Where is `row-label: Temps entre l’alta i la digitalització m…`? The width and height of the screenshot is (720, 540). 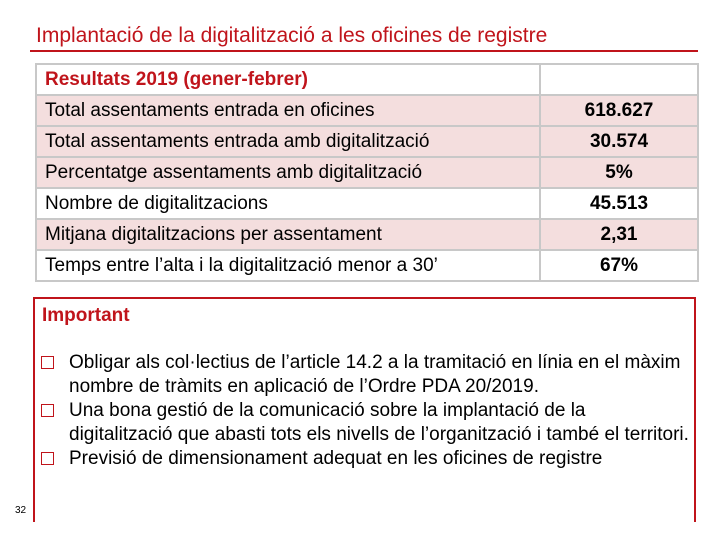
row-label: Temps entre l’alta i la digitalització m… is located at coordinates (288, 265).